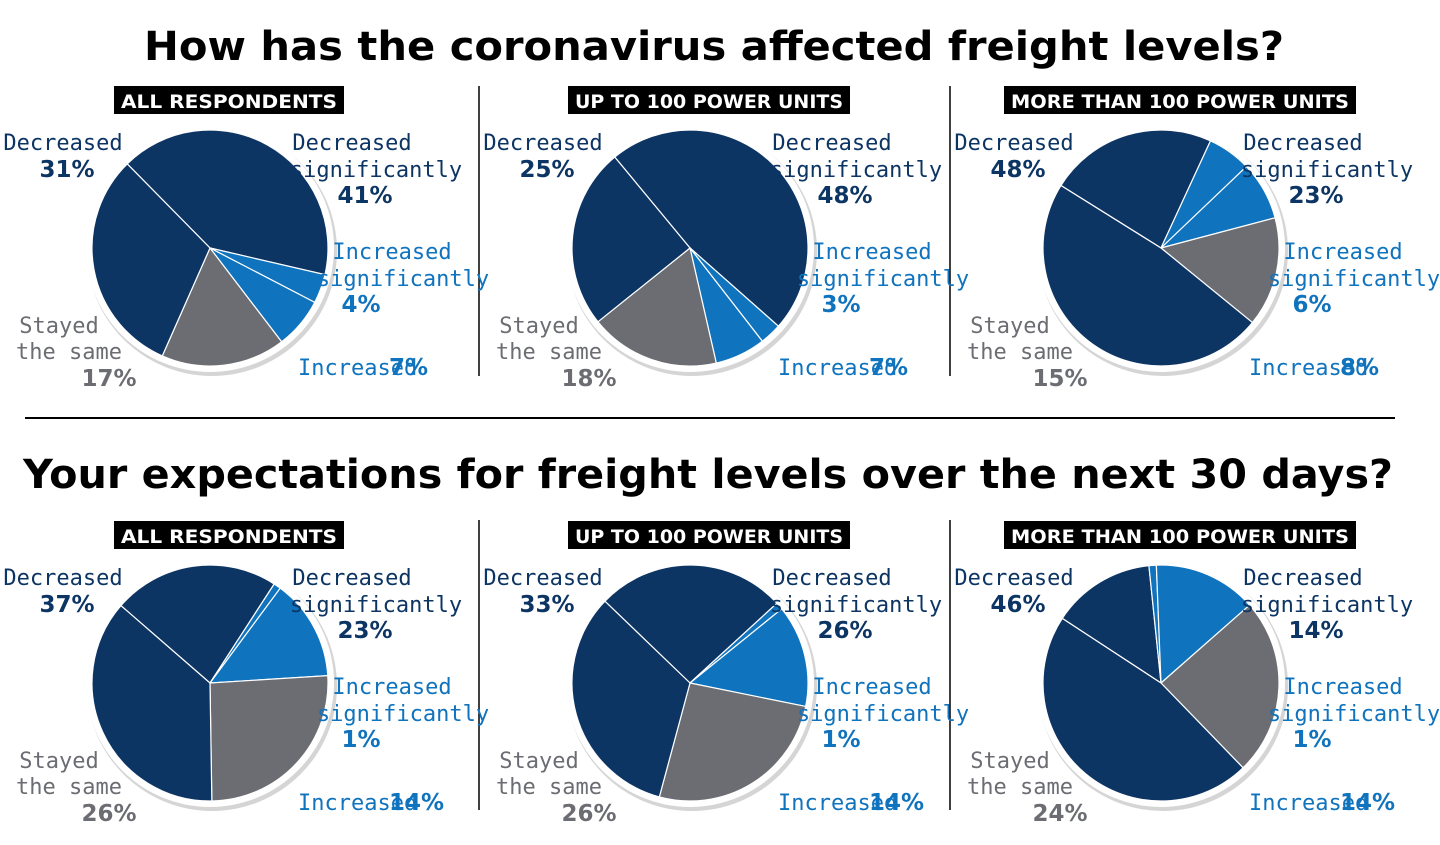 Image resolution: width=1440 pixels, height=845 pixels. I want to click on percent-increased: 7%, so click(888, 368).